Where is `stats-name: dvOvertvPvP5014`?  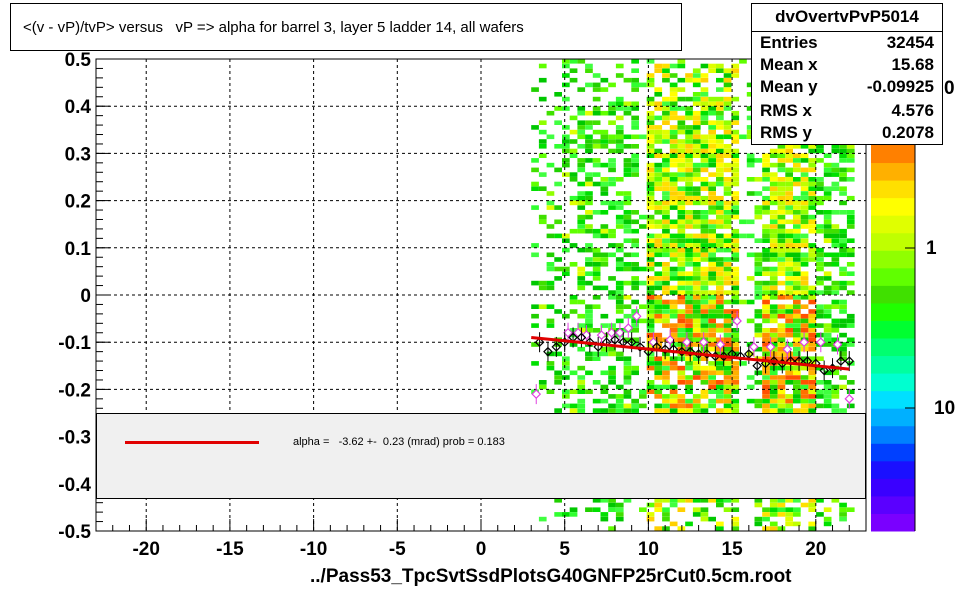 stats-name: dvOvertvPvP5014 is located at coordinates (847, 16).